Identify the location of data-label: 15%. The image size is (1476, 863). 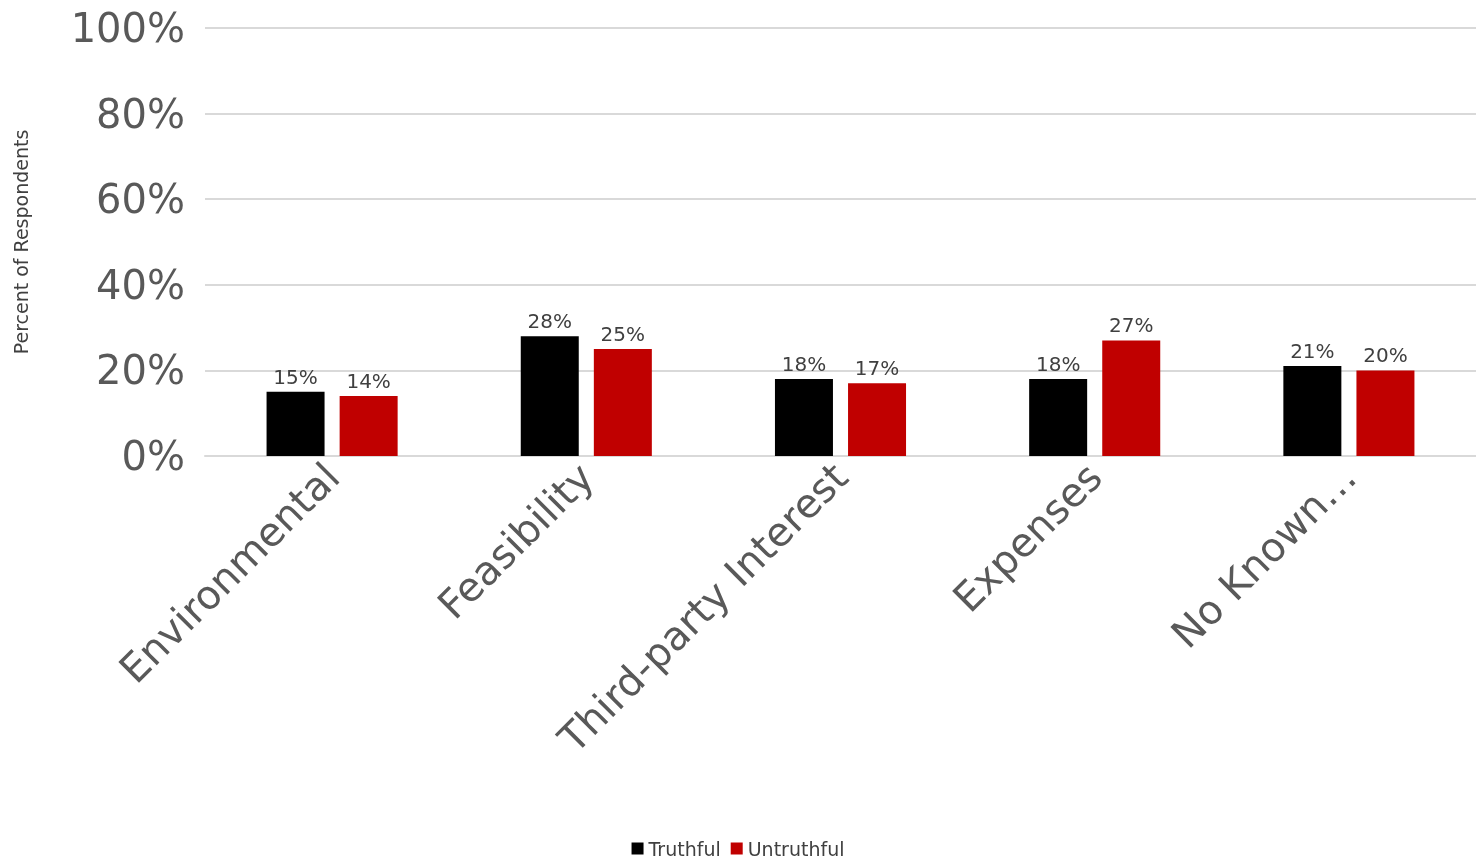
(295, 376).